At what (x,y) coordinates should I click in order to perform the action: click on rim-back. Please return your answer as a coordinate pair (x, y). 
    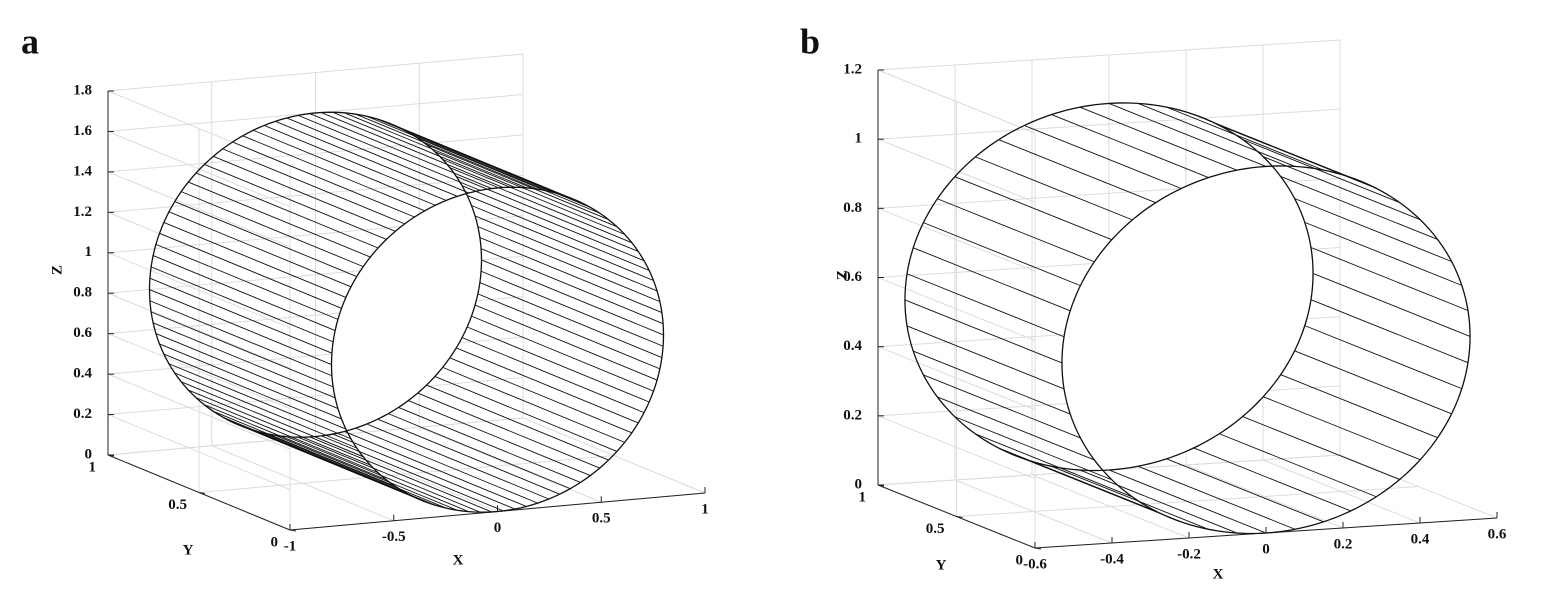
    Looking at the image, I should click on (497, 349).